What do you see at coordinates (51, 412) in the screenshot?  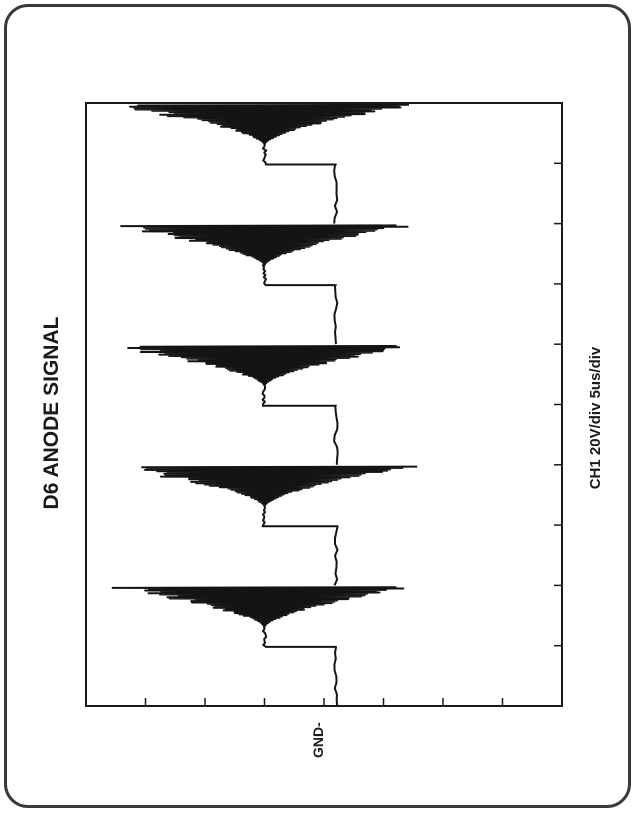 I see `chart-title: D6 ANODE SIGNAL` at bounding box center [51, 412].